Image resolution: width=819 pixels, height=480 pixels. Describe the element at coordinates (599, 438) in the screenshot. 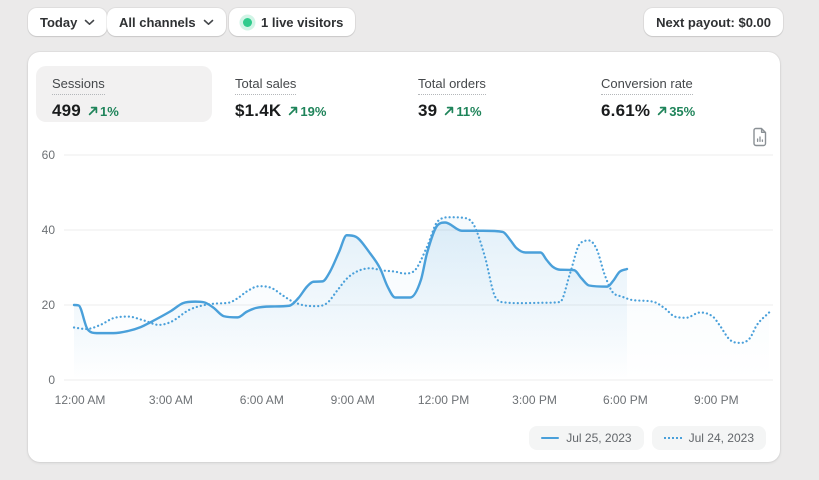

I see `legend-label: Jul 25, 2023` at that location.